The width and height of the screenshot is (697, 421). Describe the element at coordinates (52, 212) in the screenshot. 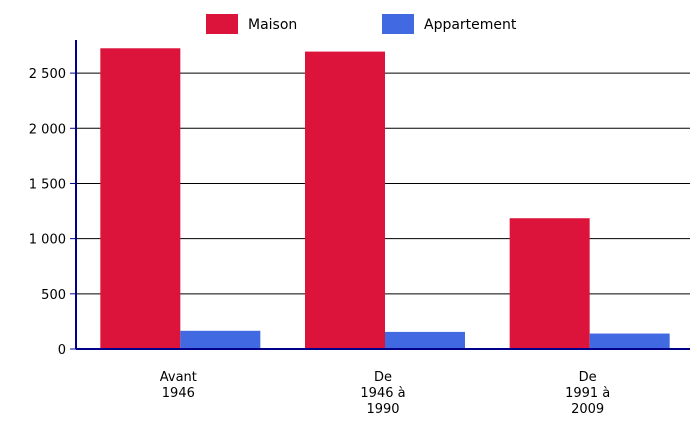

I see `y-axis-ticks: 0 500 1 000 1 500 2 000 2 500` at that location.